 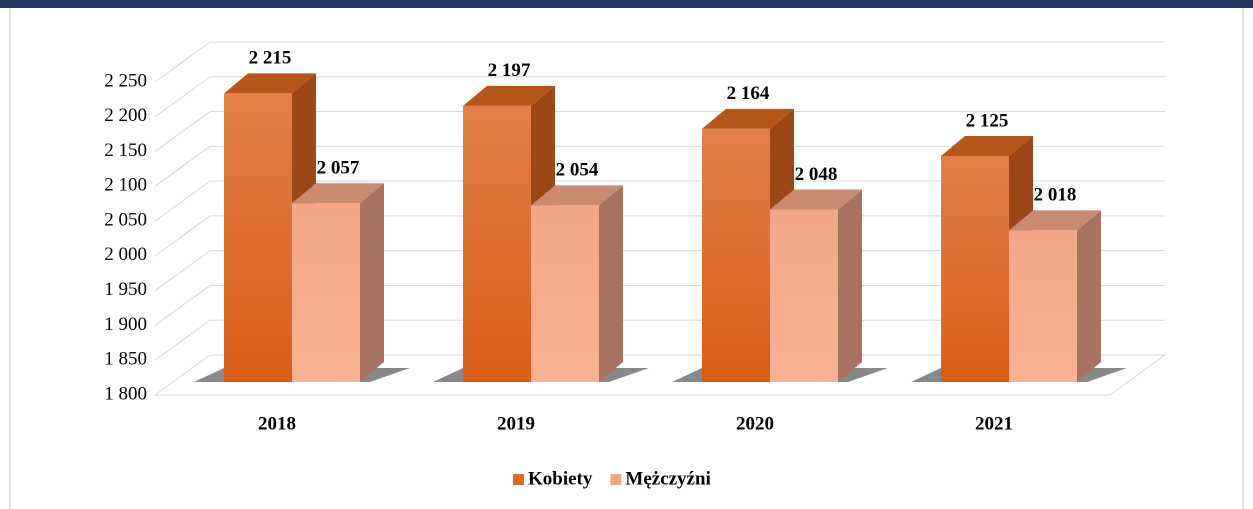 I want to click on y-tick-label: 2 250, so click(x=125, y=80).